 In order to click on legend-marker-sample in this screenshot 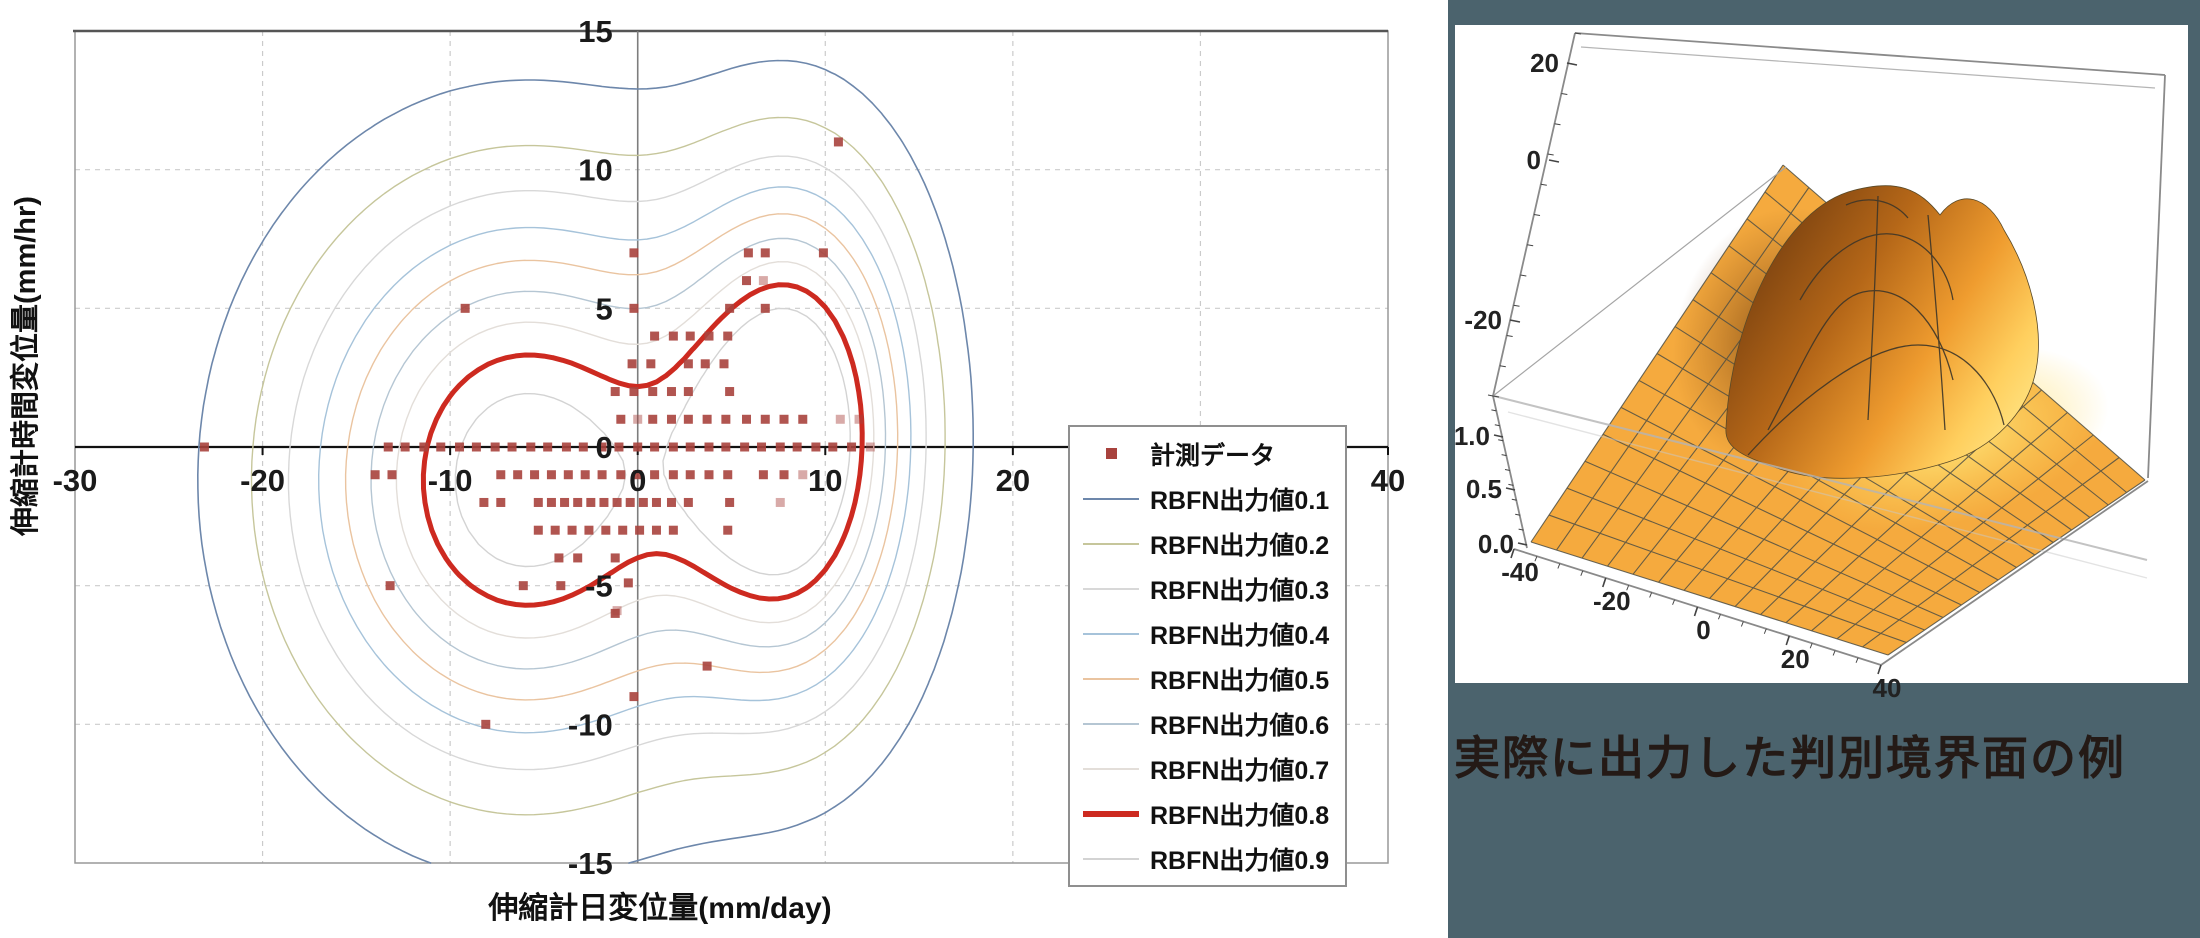, I will do `click(1111, 453)`.